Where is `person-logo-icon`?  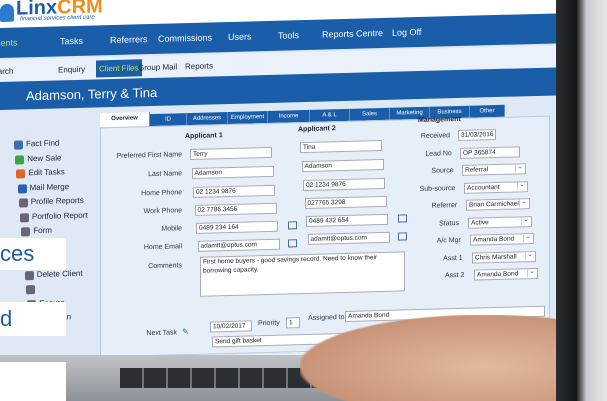 person-logo-icon is located at coordinates (7, 13).